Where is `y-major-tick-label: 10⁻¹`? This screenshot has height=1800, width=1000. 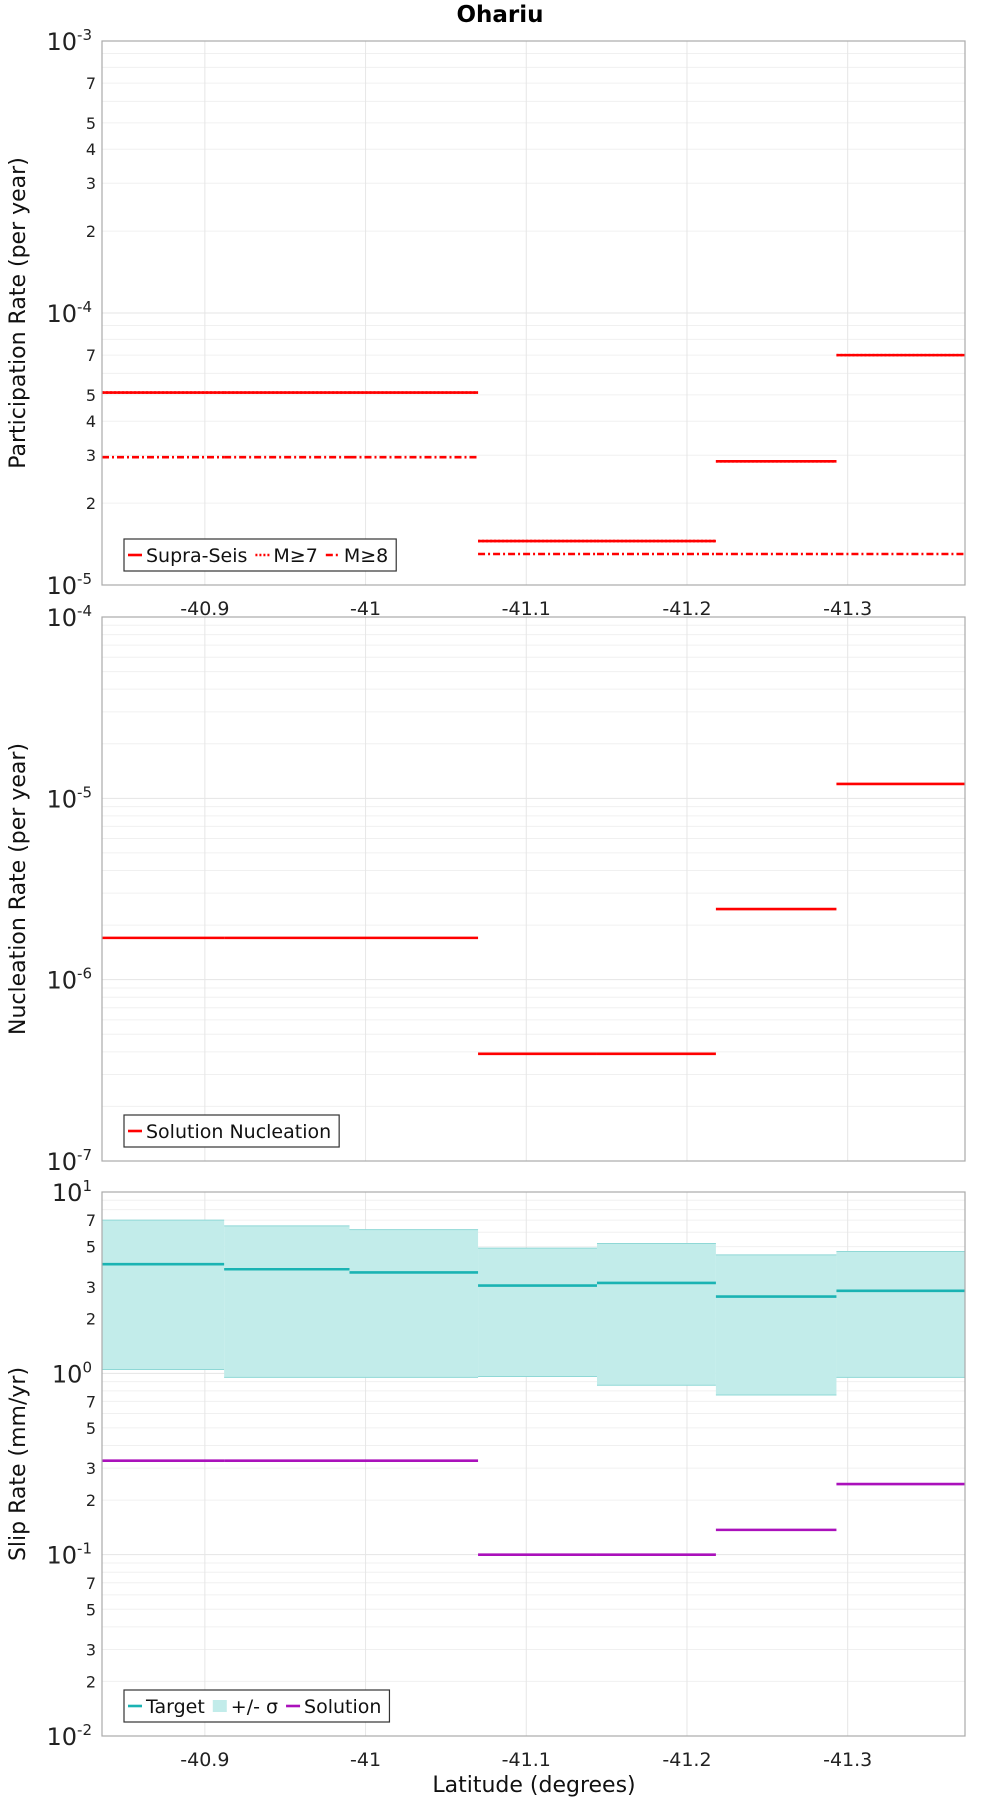 y-major-tick-label: 10⁻¹ is located at coordinates (69, 1555).